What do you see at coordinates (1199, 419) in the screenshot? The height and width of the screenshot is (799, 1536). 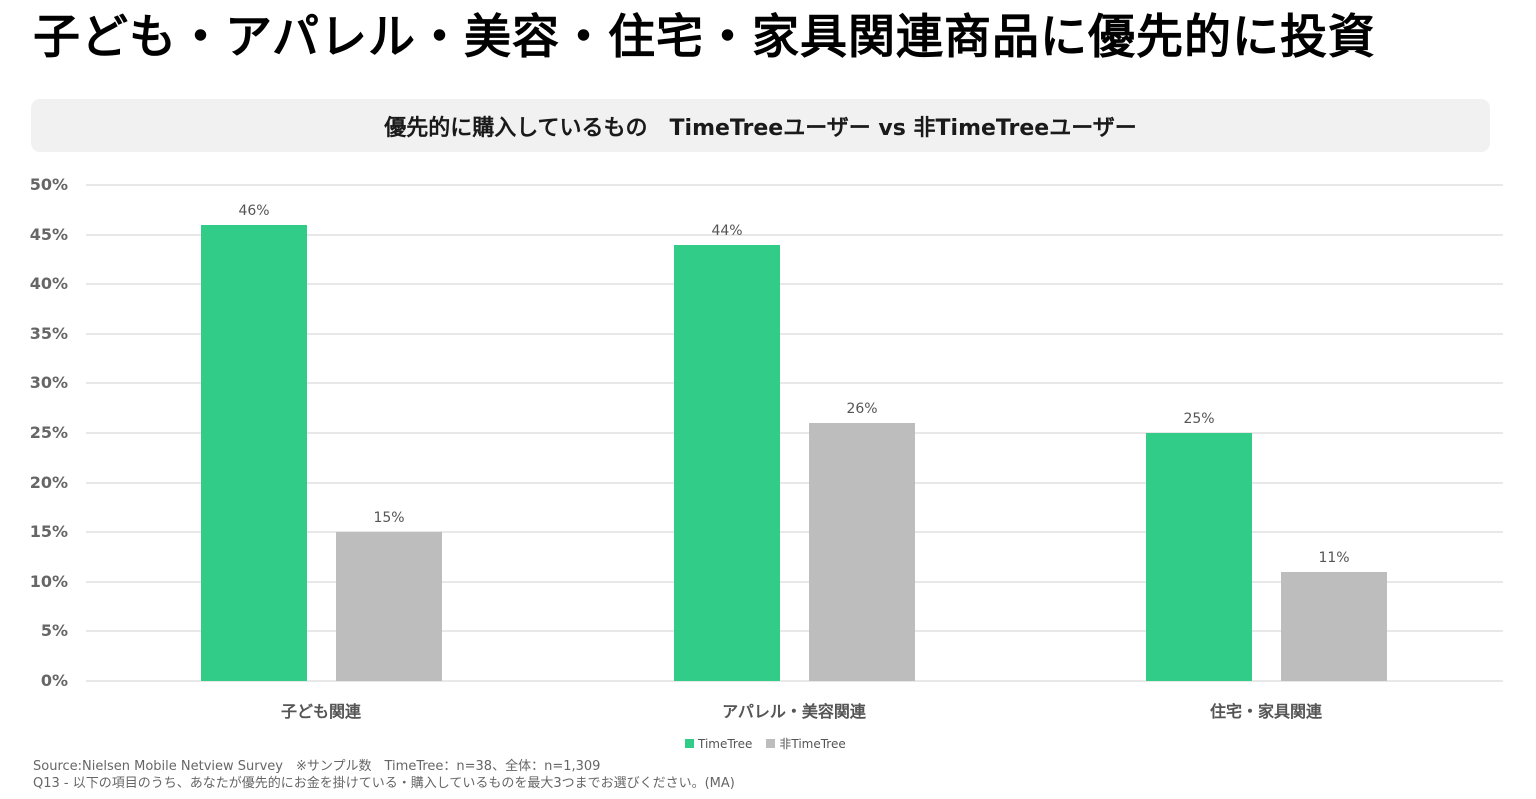 I see `bar-value-label: 25%` at bounding box center [1199, 419].